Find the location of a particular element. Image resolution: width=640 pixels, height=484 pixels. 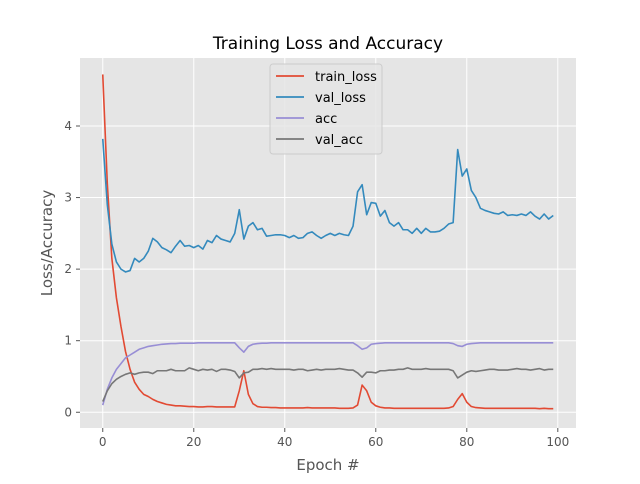

y-axis-label: Loss/Accuracy is located at coordinates (47, 243).